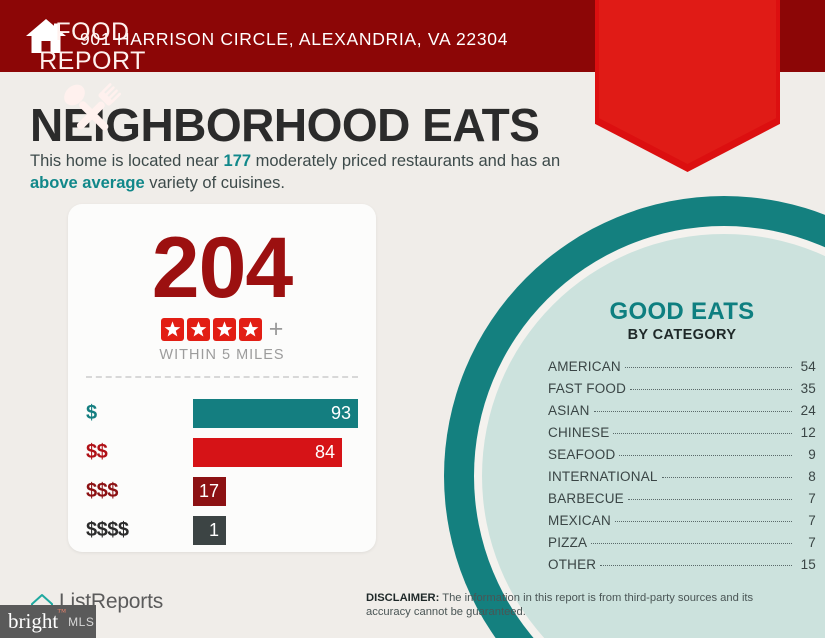  What do you see at coordinates (682, 568) in the screenshot?
I see `category-row: OTHER 15` at bounding box center [682, 568].